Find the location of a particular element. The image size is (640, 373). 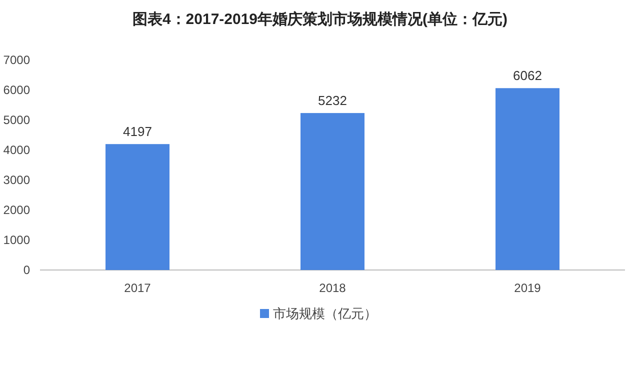

x-tick-label: 2018 is located at coordinates (332, 288).